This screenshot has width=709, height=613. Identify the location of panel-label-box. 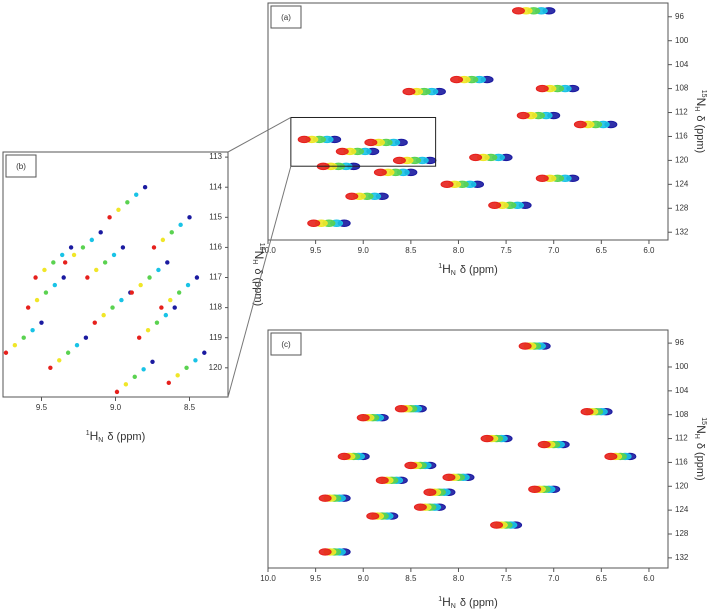
(21, 166).